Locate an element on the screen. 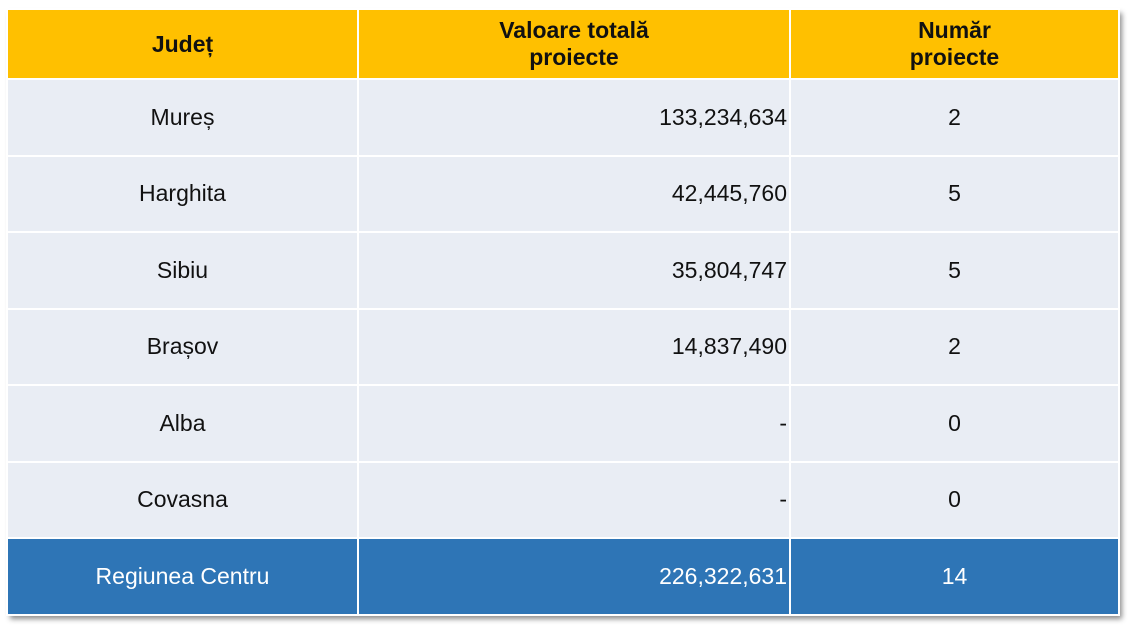  cell-valoare: 35,804,747 is located at coordinates (574, 270).